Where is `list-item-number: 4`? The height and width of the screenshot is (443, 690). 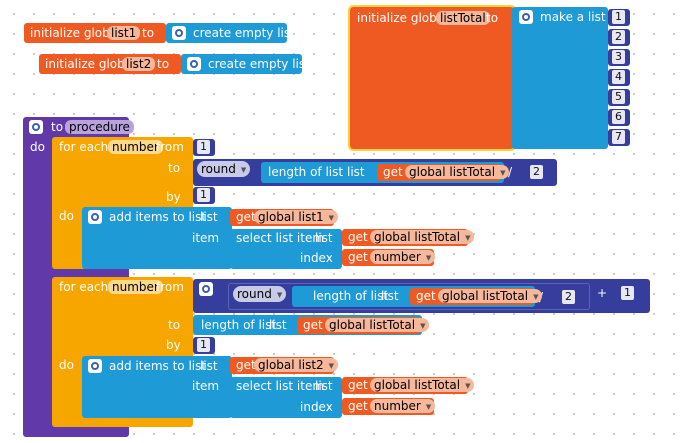
list-item-number: 4 is located at coordinates (619, 77).